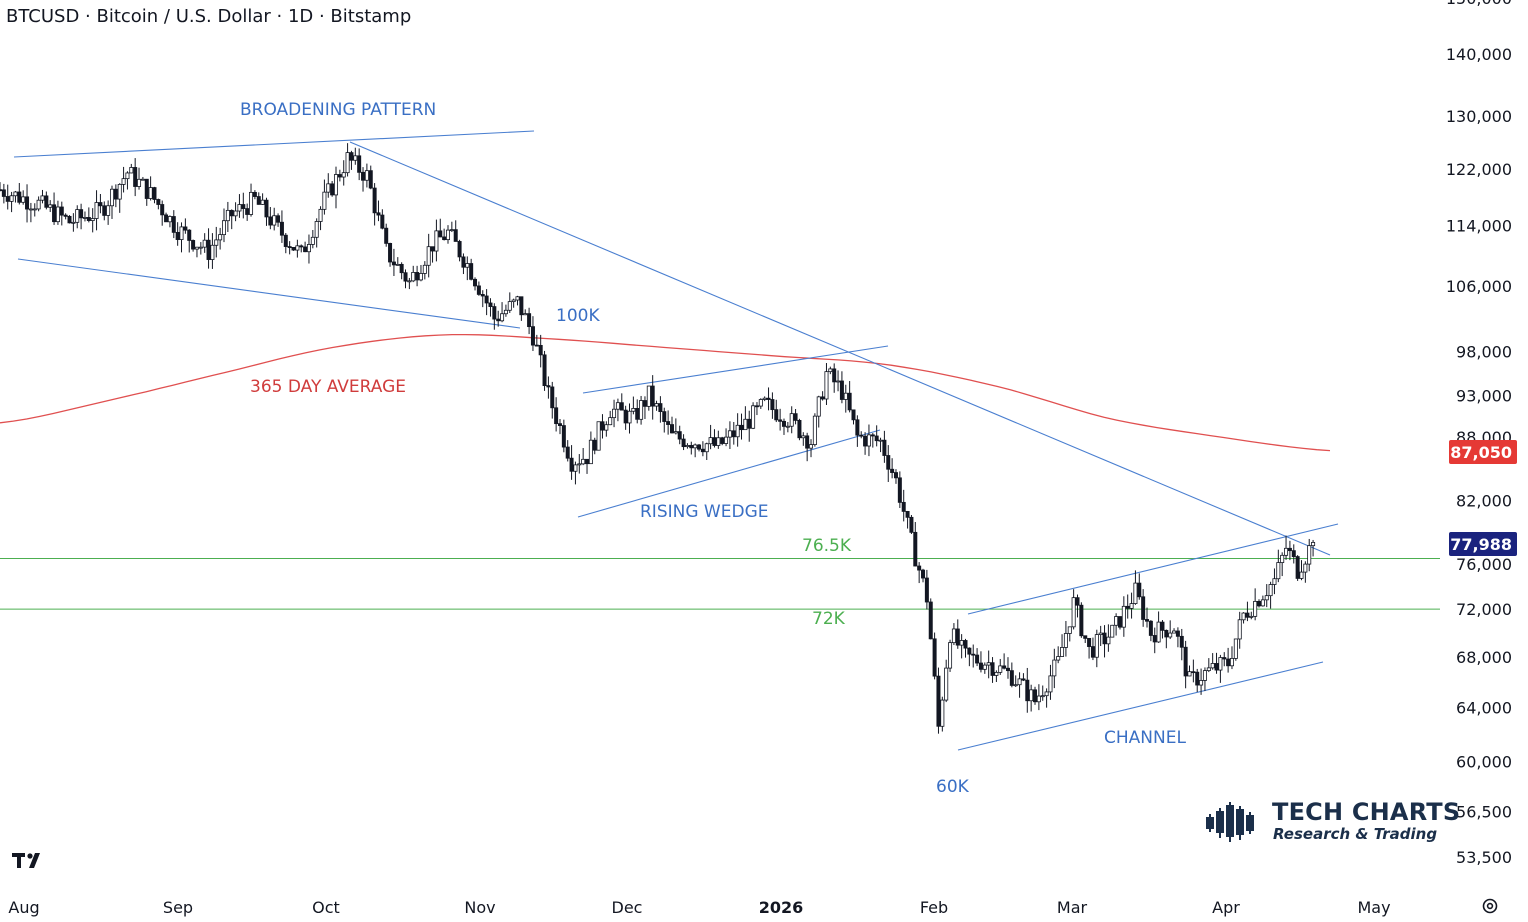 The width and height of the screenshot is (1528, 922). Describe the element at coordinates (1490, 906) in the screenshot. I see `settings-gear-icon` at that location.